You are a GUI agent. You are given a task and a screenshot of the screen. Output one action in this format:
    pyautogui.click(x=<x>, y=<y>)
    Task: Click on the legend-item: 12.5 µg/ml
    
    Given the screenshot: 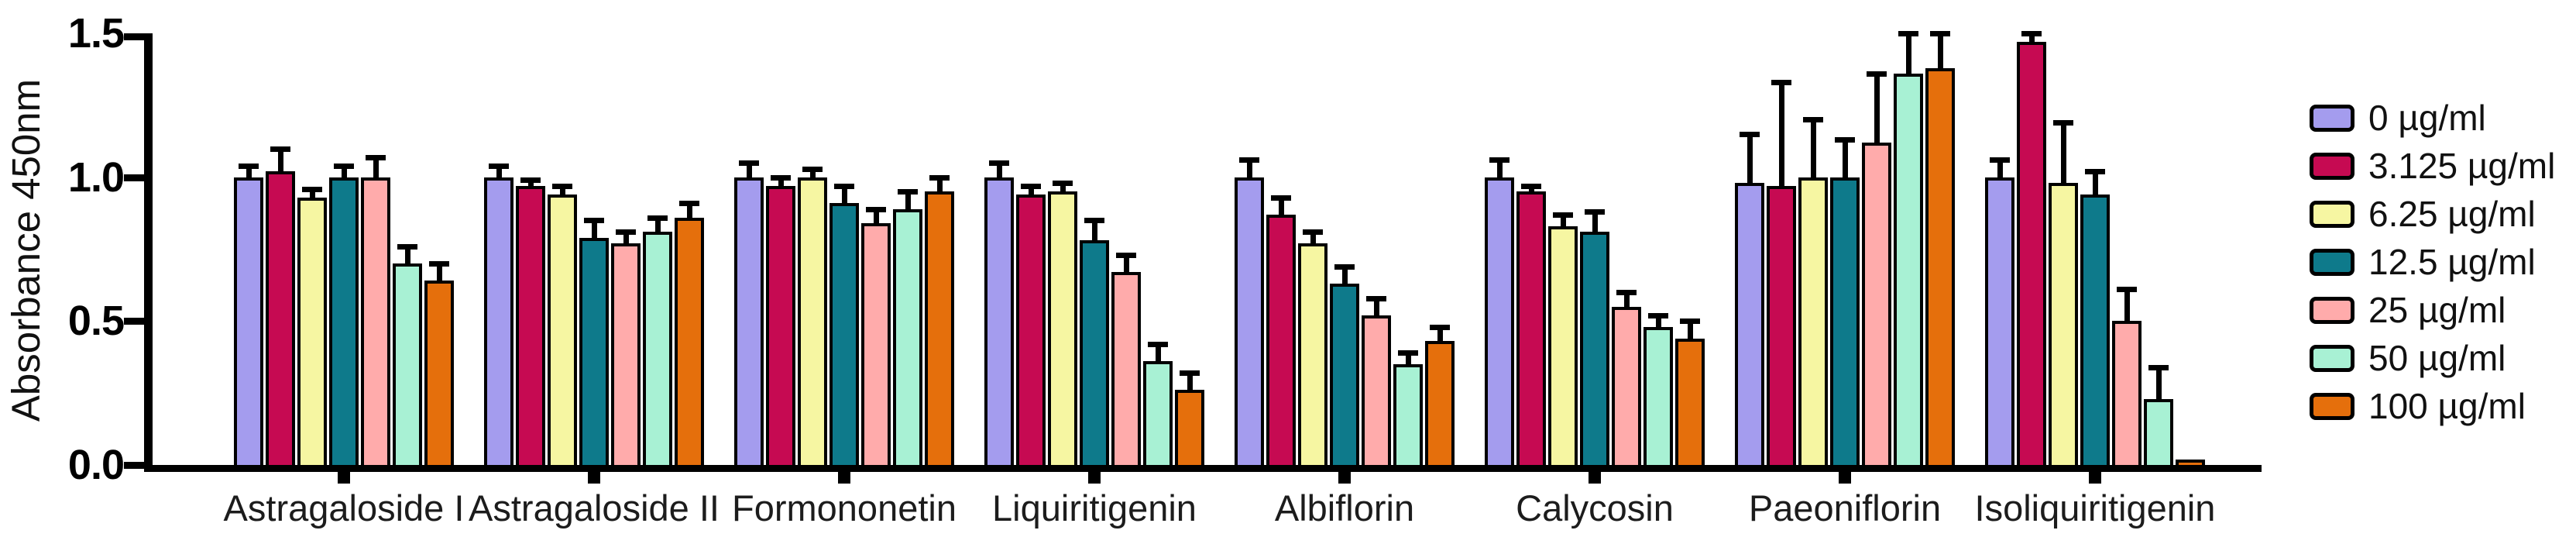 What is the action you would take?
    pyautogui.click(x=2432, y=262)
    